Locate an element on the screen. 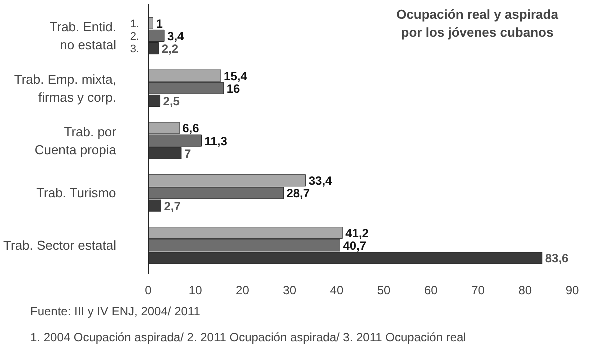 The width and height of the screenshot is (600, 349). data-label: 1 is located at coordinates (160, 23).